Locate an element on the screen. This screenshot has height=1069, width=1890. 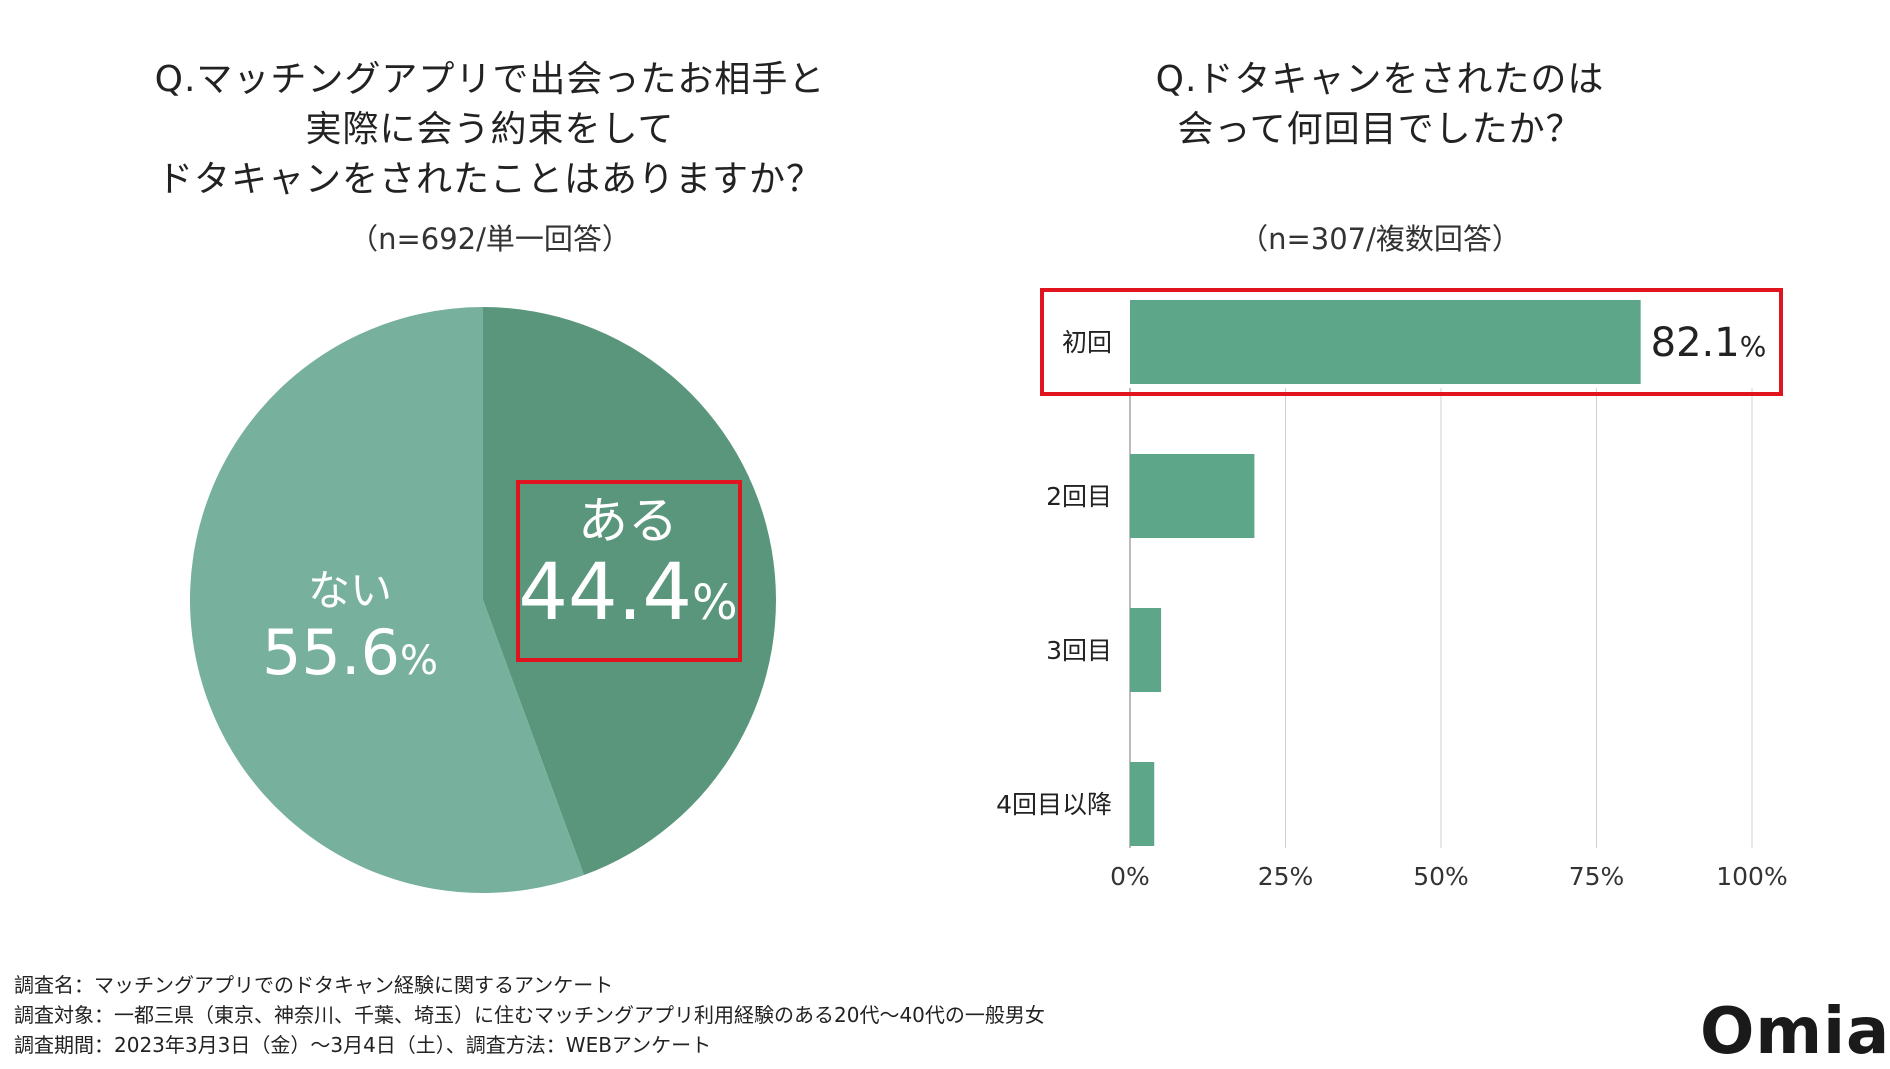
pie-title-line-3: ドタキャンをされたことはありますか？ is located at coordinates (489, 179).